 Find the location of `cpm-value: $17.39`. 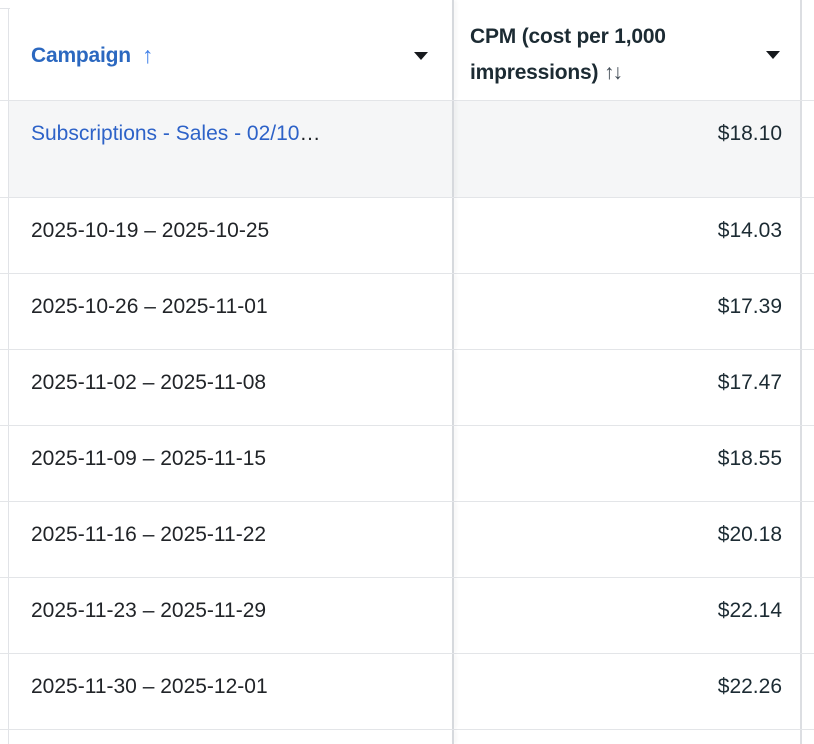

cpm-value: $17.39 is located at coordinates (749, 306).